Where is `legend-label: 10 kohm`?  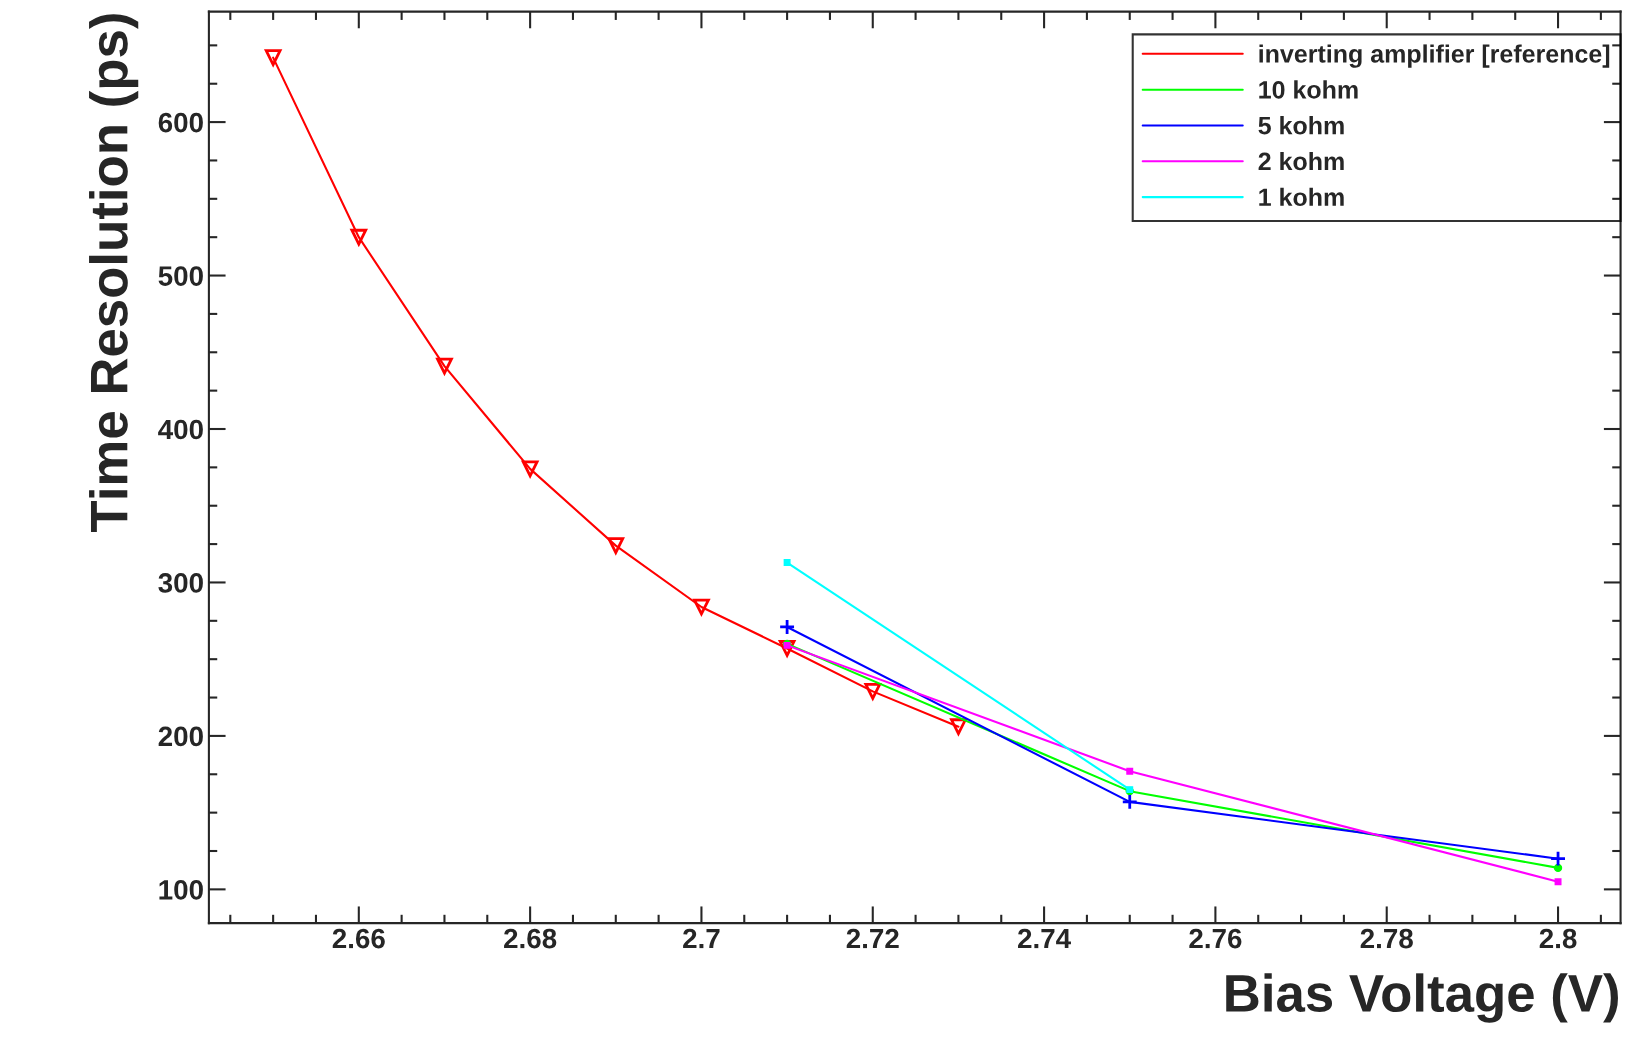 legend-label: 10 kohm is located at coordinates (1308, 89).